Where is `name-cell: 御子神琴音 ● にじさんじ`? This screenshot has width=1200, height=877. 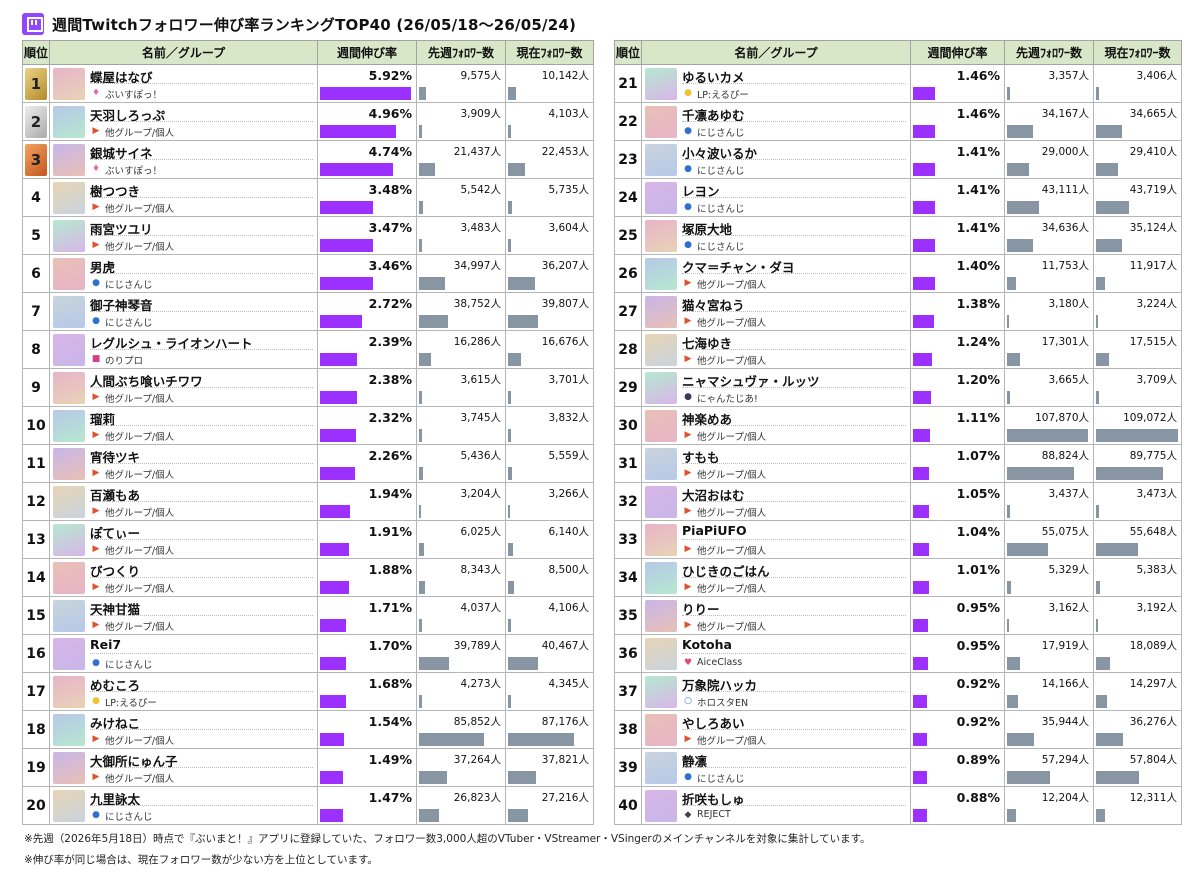 name-cell: 御子神琴音 ● にじさんじ is located at coordinates (183, 311).